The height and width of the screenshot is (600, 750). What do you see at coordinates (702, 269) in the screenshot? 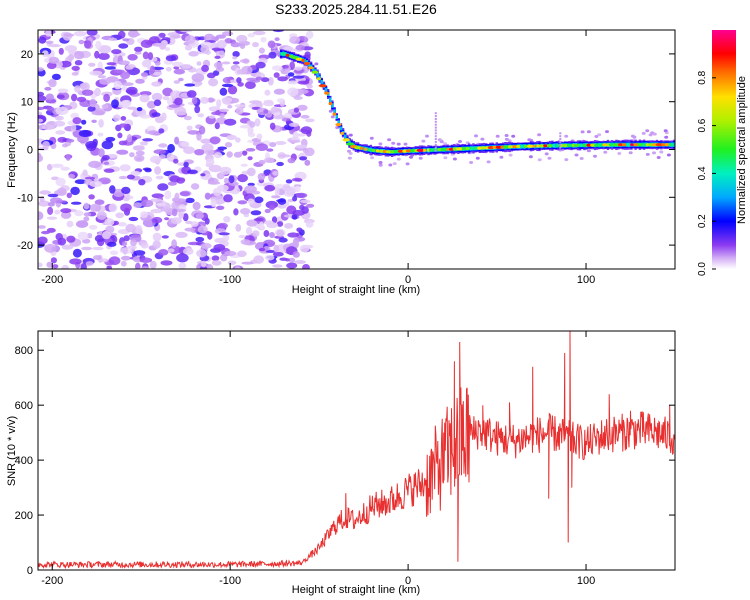
I see `colorbar-tick-label: 0.0` at bounding box center [702, 269].